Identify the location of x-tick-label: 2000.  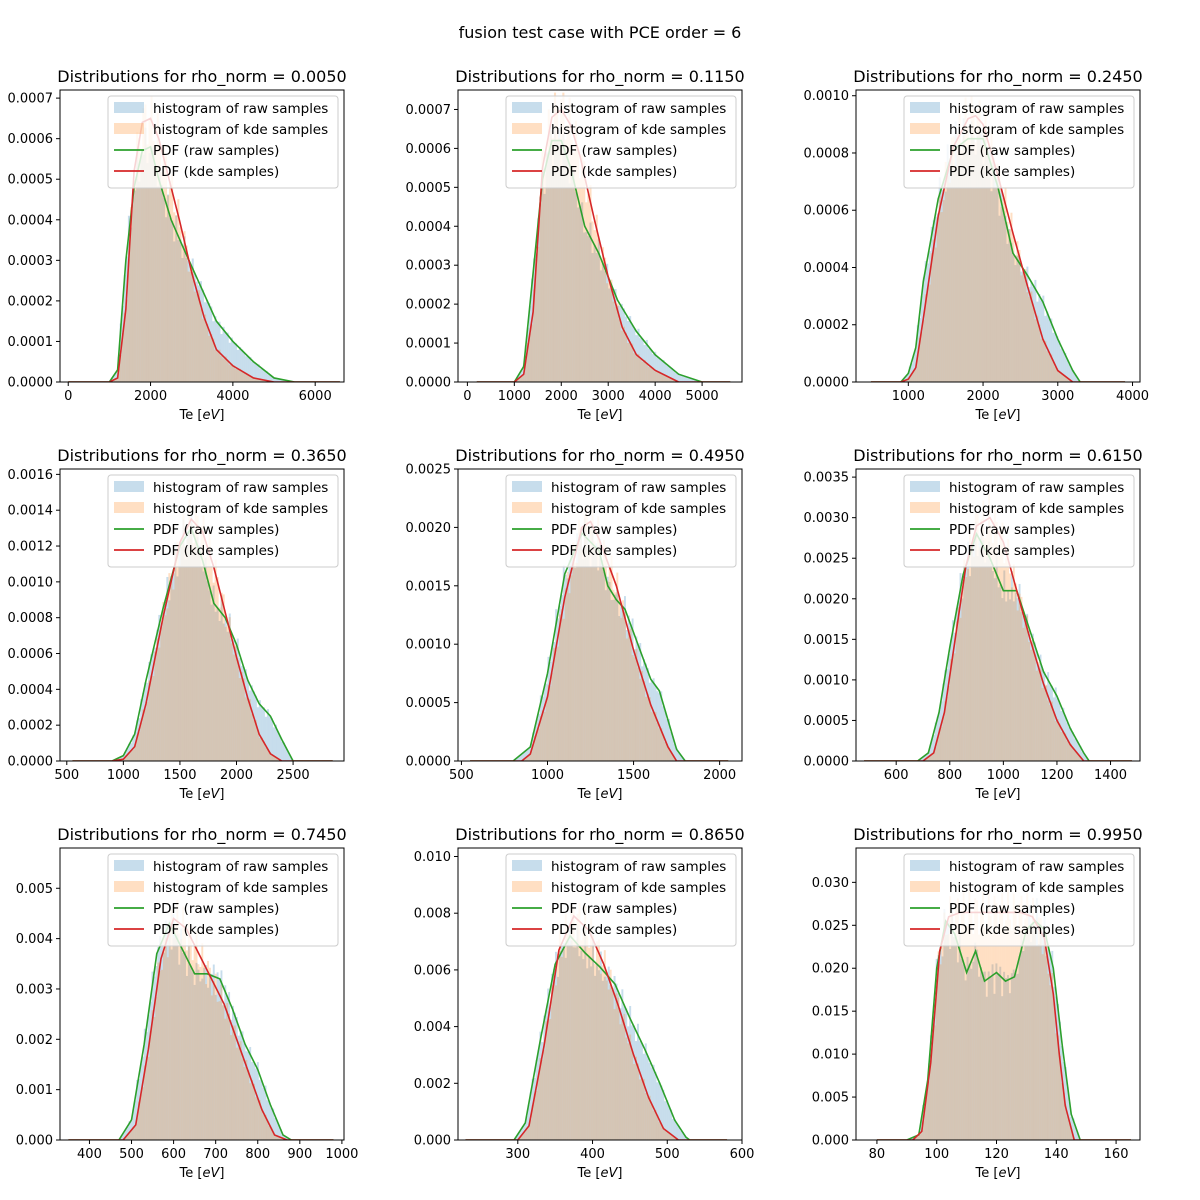
(150, 396).